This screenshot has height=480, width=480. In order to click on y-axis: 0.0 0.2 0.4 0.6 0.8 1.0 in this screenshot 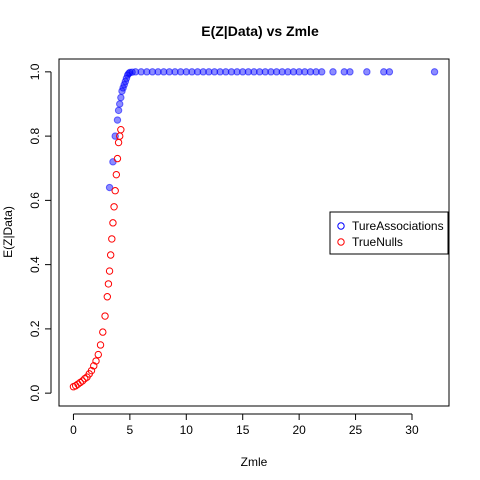, I will do `click(40, 232)`.